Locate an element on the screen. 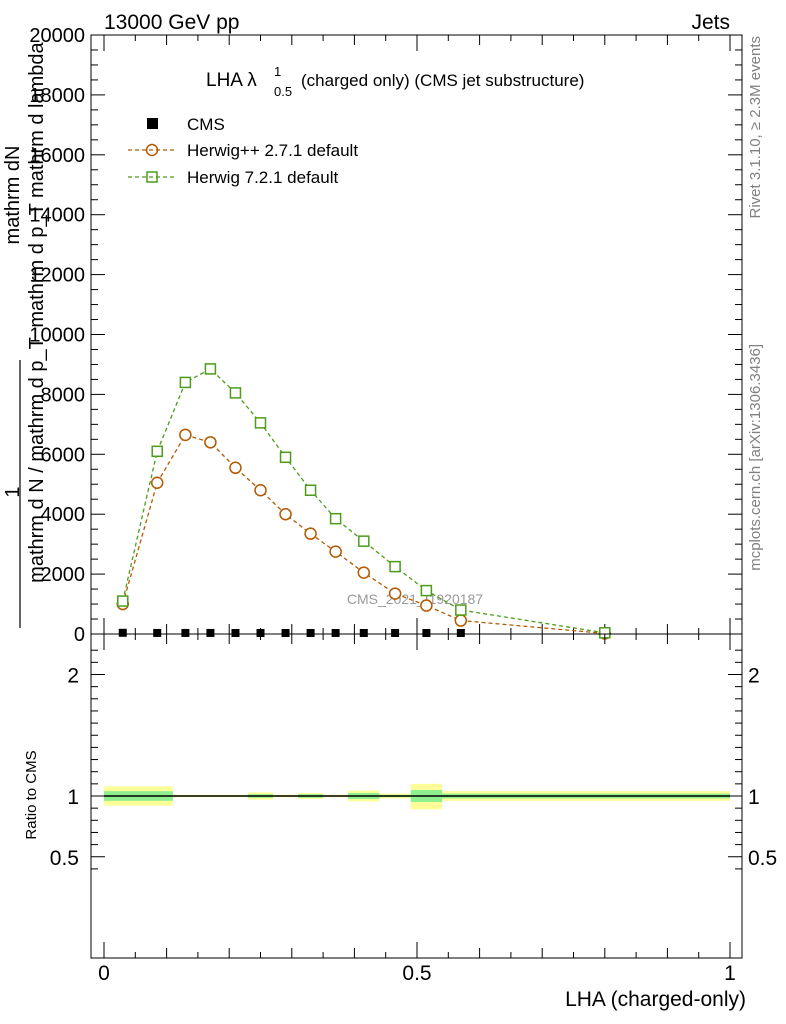 The image size is (786, 1024). legend-label-herwig7: Herwig 7.2.1 default is located at coordinates (262, 177).